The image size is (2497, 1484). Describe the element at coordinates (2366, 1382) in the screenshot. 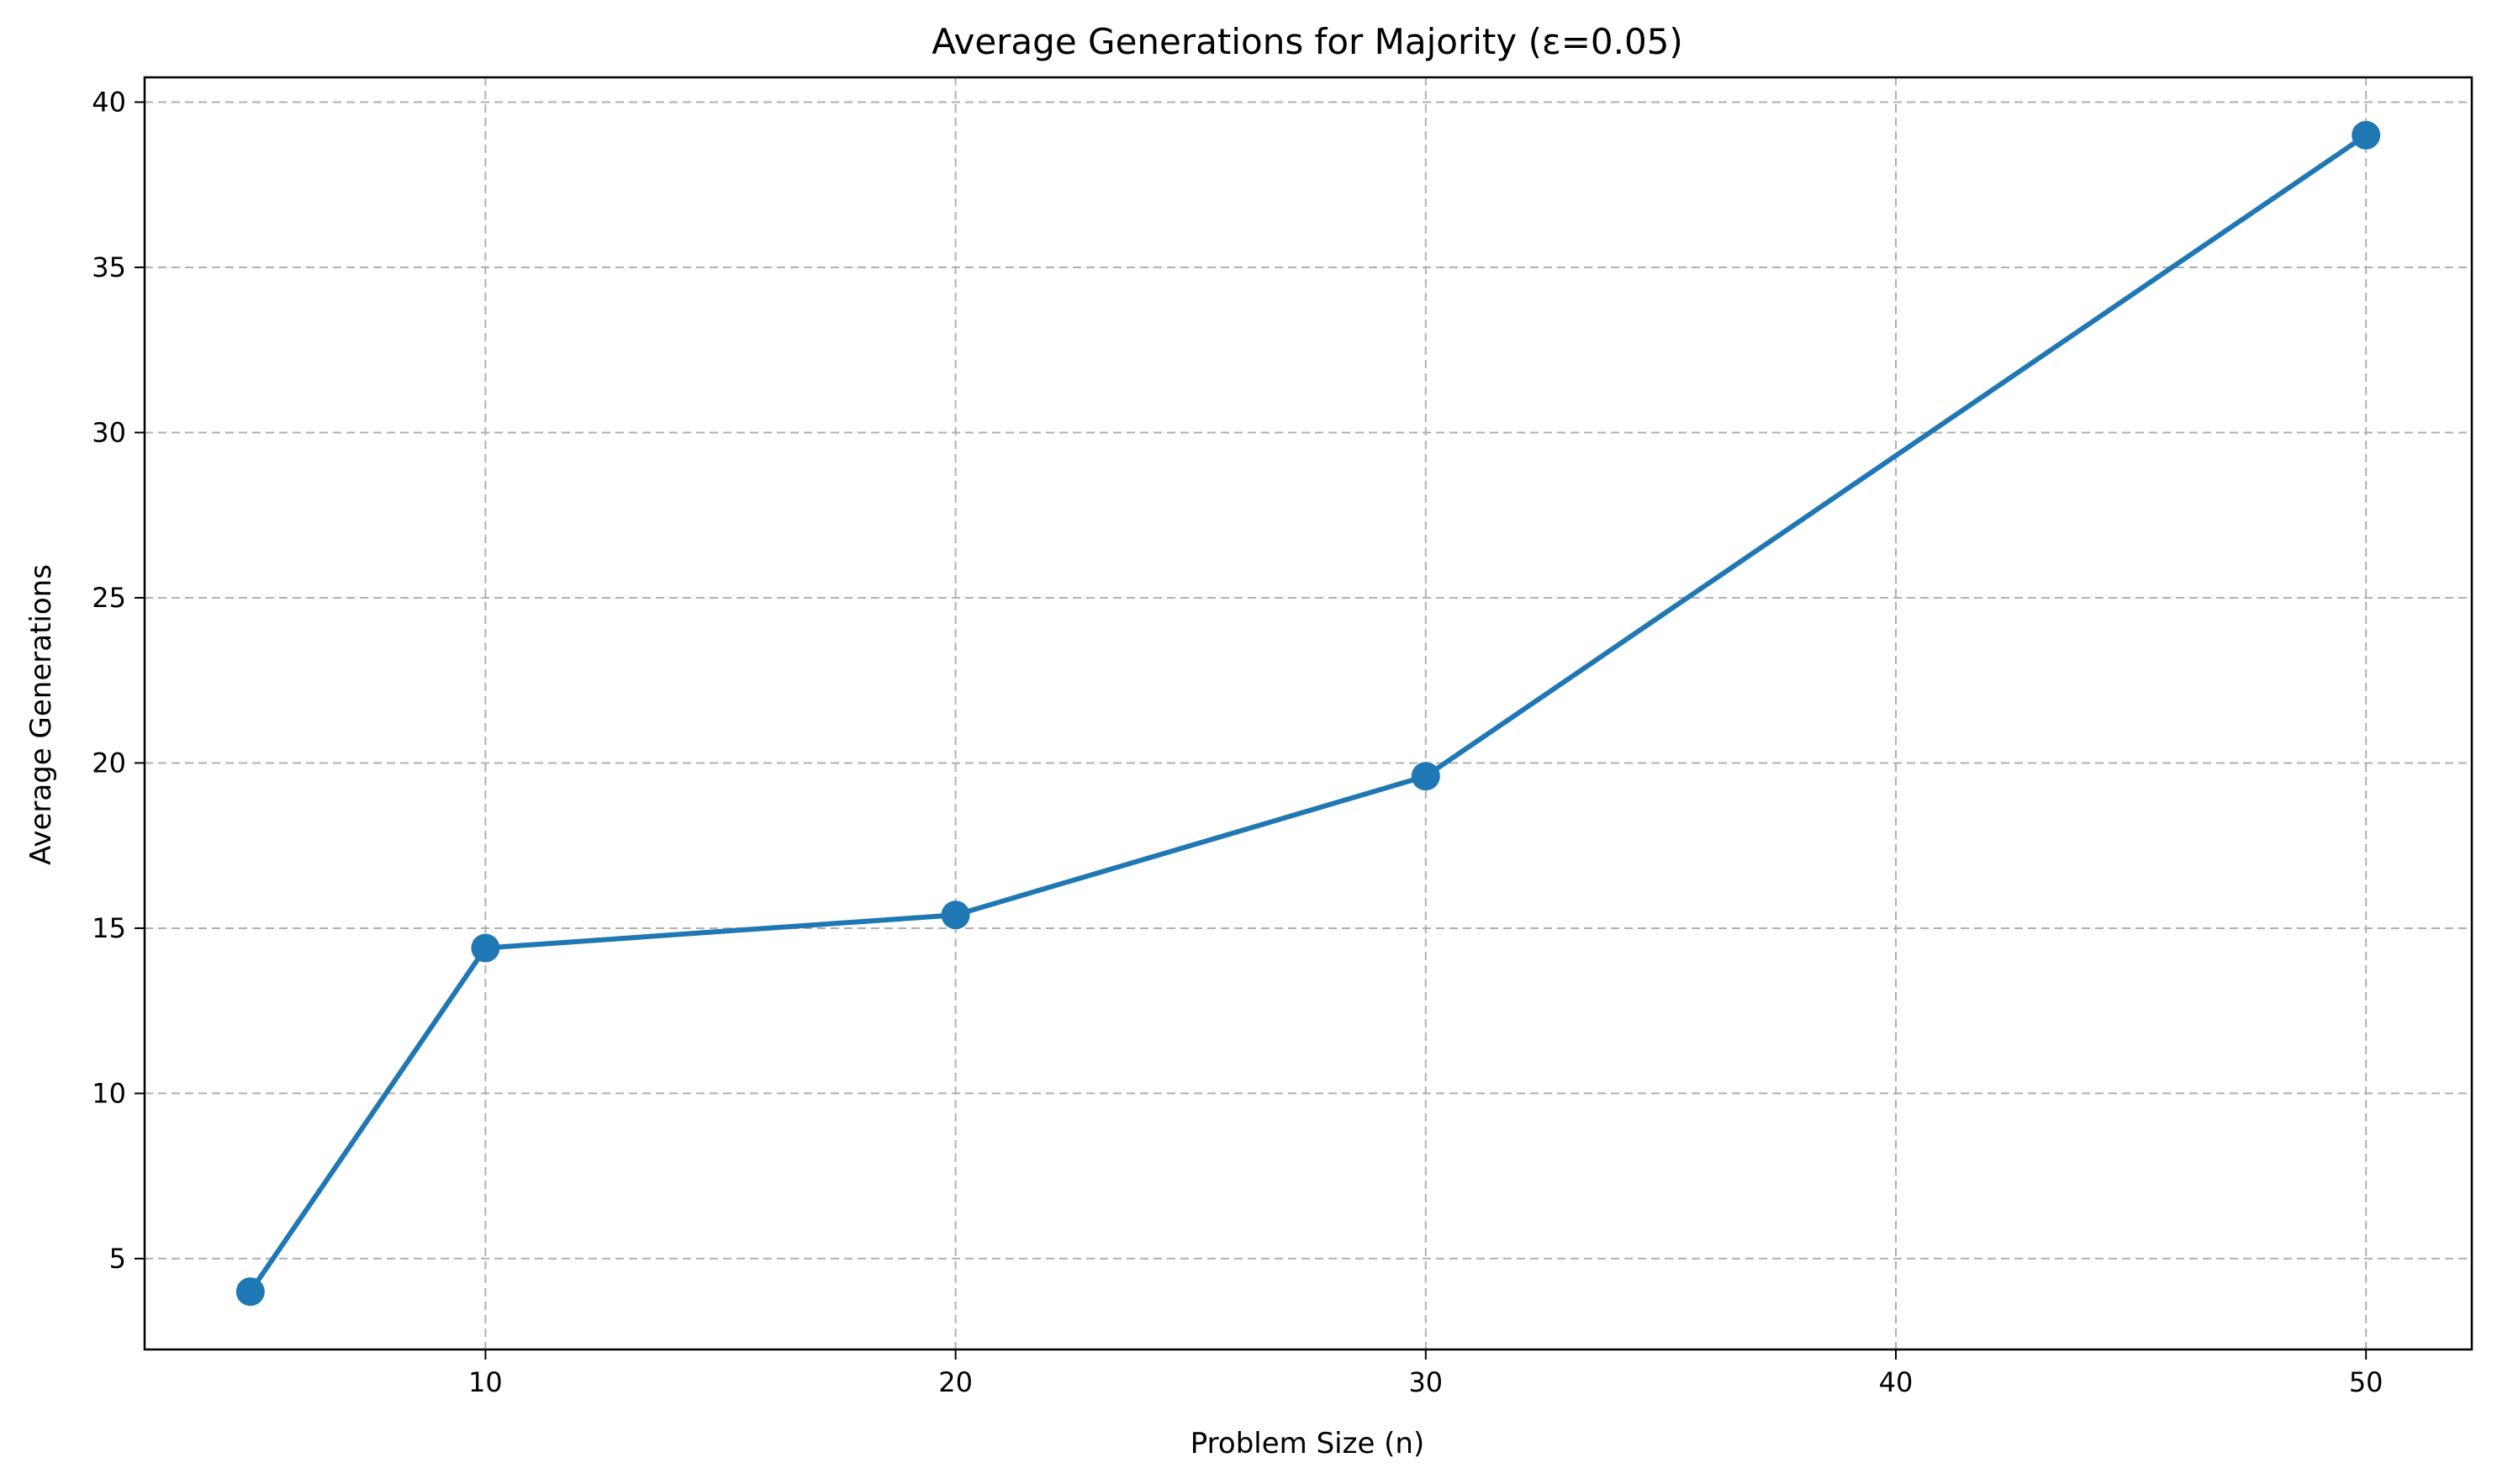

I see `x-tick-label: 50` at that location.